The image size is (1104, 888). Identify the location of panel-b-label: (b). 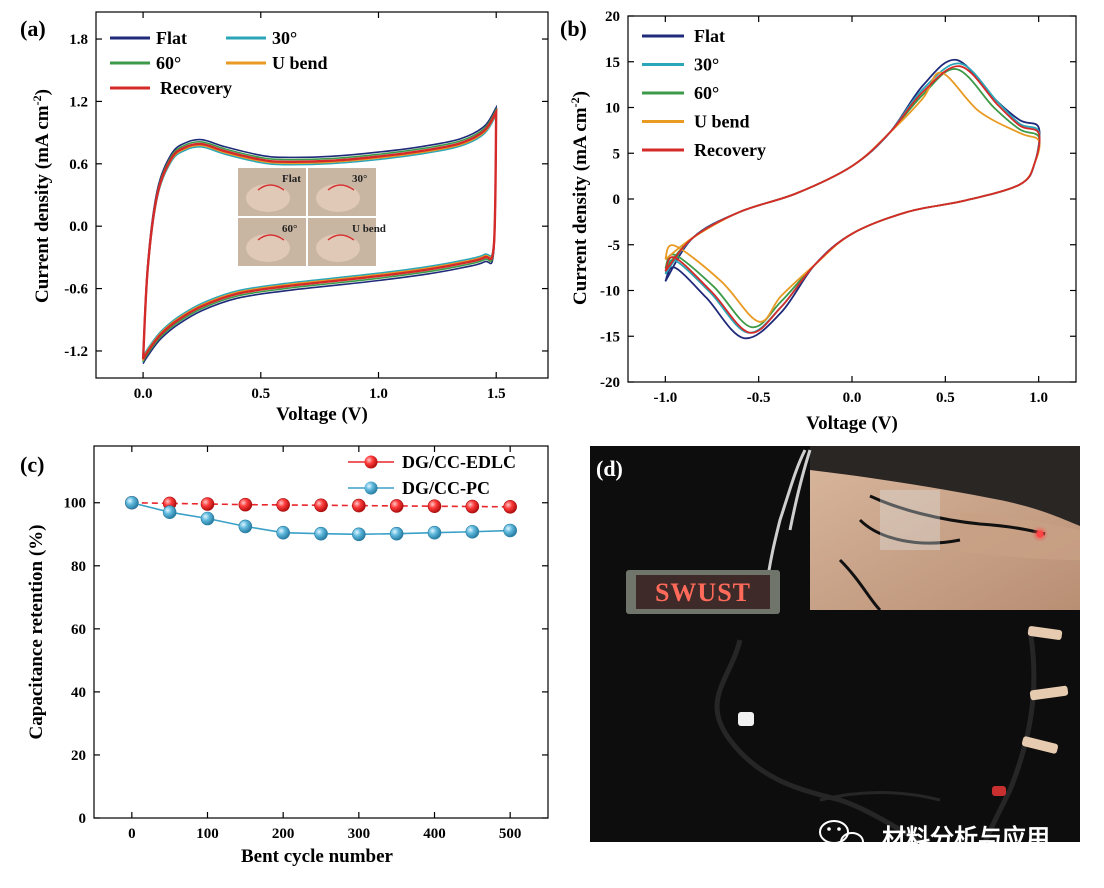
(573, 28).